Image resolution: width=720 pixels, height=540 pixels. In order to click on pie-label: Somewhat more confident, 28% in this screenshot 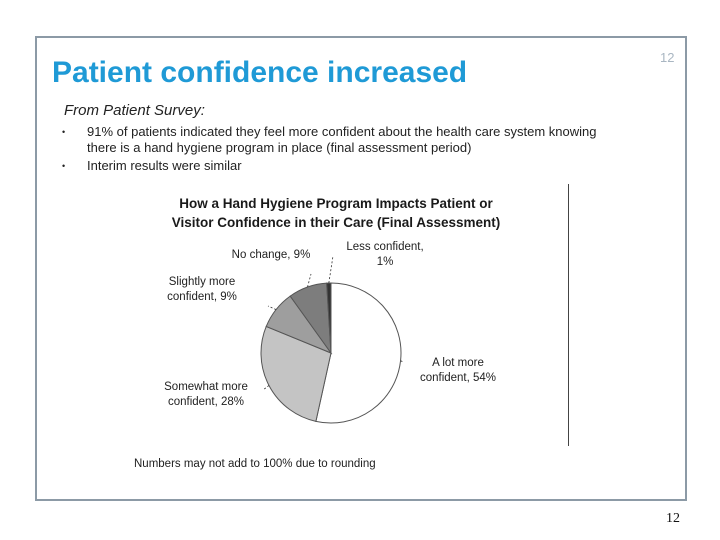, I will do `click(206, 394)`.